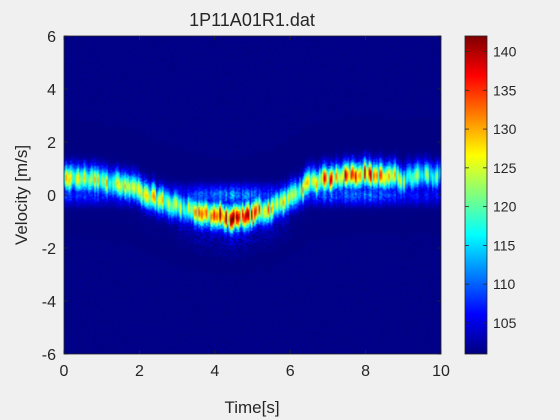 The height and width of the screenshot is (420, 560). I want to click on colorbar-tick-label: 120, so click(505, 207).